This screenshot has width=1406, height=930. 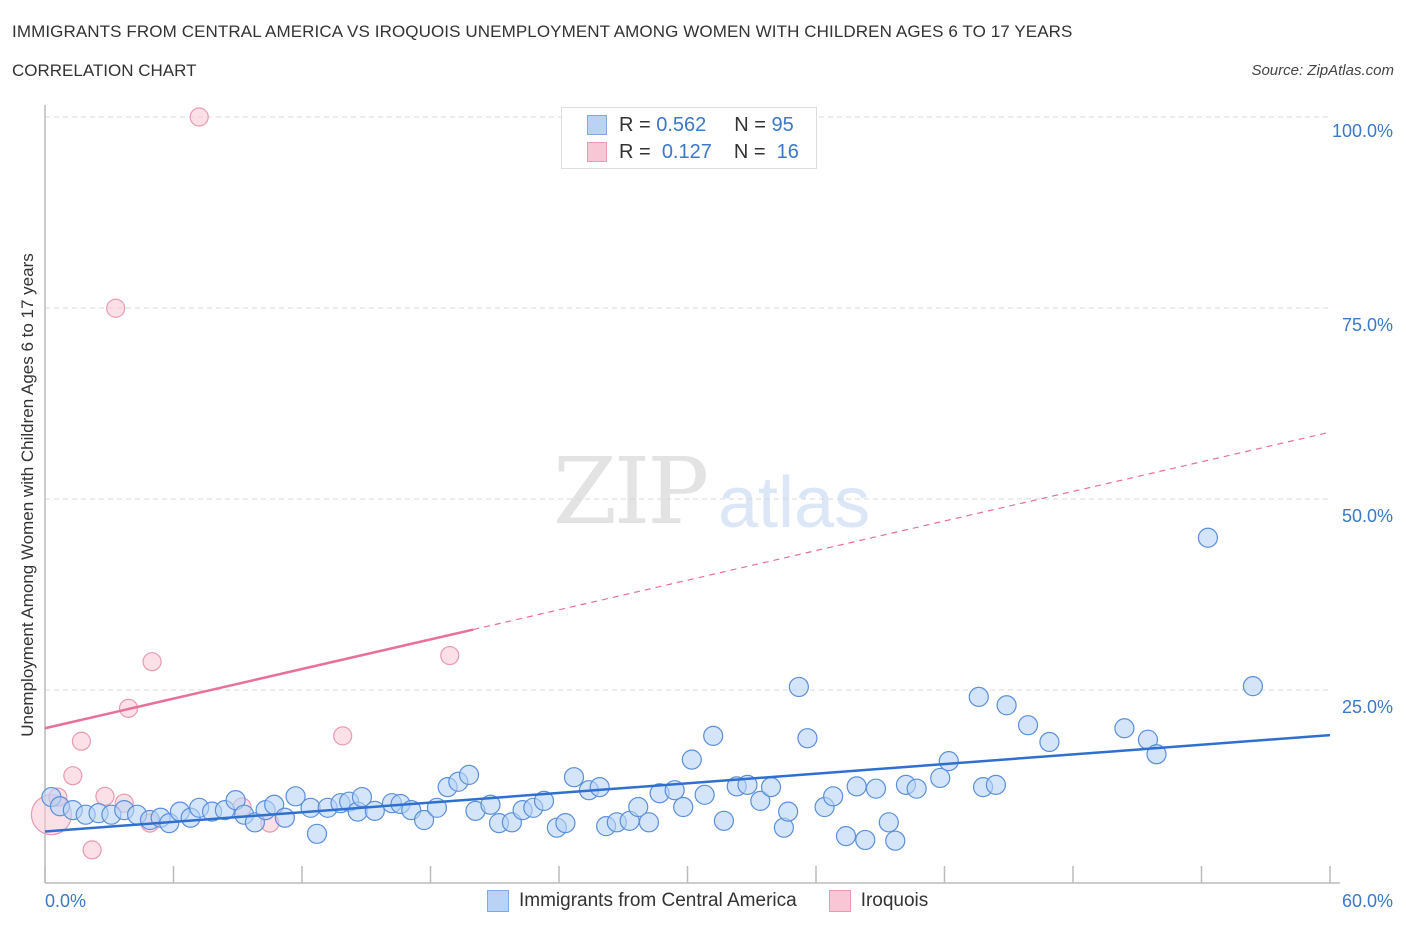 What do you see at coordinates (259, 679) in the screenshot?
I see `iroquois-trend-line` at bounding box center [259, 679].